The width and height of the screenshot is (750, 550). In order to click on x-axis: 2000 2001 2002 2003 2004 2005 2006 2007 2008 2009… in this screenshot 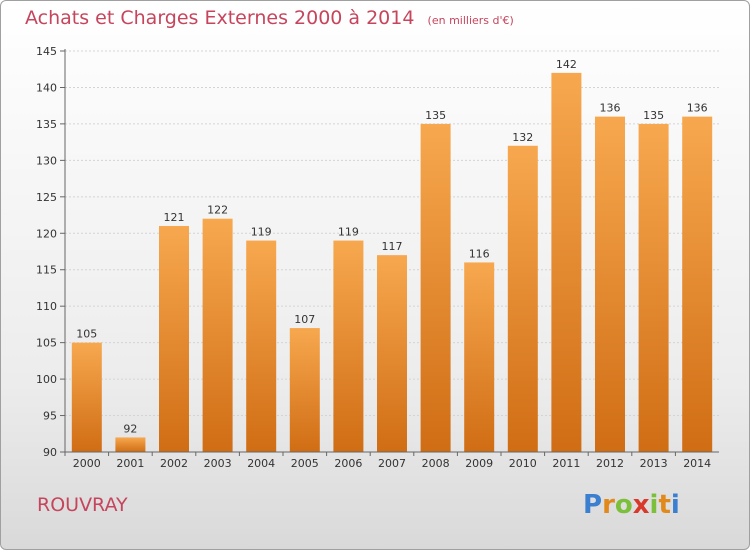, I will do `click(391, 460)`.